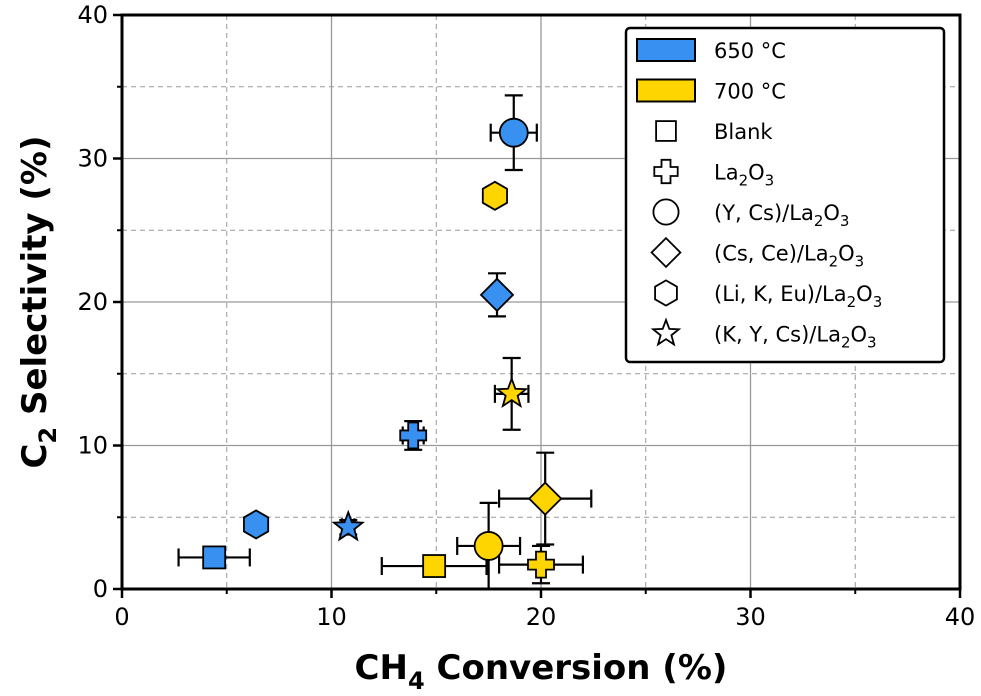 This screenshot has height=696, width=981. Describe the element at coordinates (331, 617) in the screenshot. I see `x-tick-label: 10` at that location.